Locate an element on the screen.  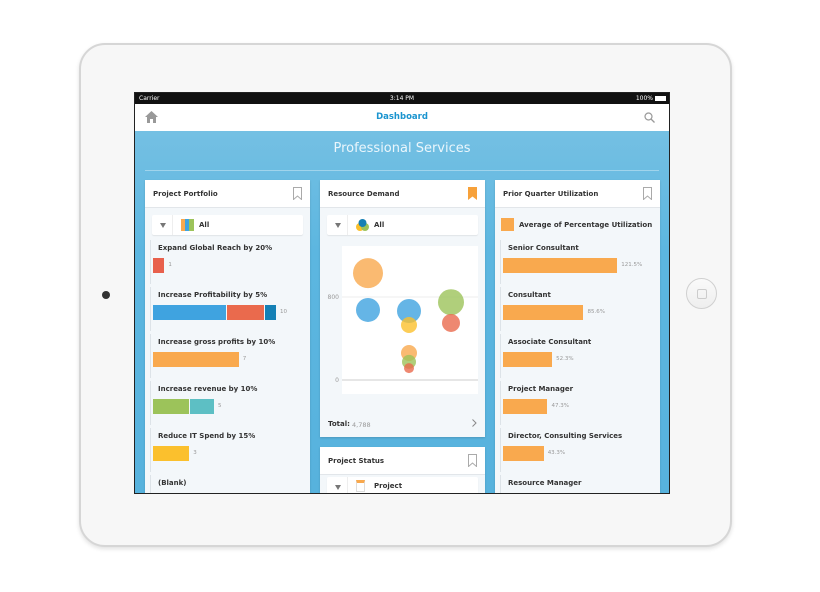
portfolio-item-count: 1 is located at coordinates (170, 265).